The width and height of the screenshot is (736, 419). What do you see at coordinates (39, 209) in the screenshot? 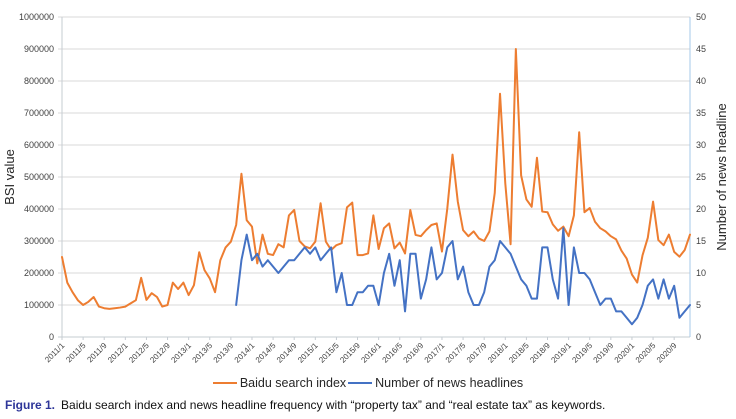
I see `y-axis-label-left: 400000` at bounding box center [39, 209].